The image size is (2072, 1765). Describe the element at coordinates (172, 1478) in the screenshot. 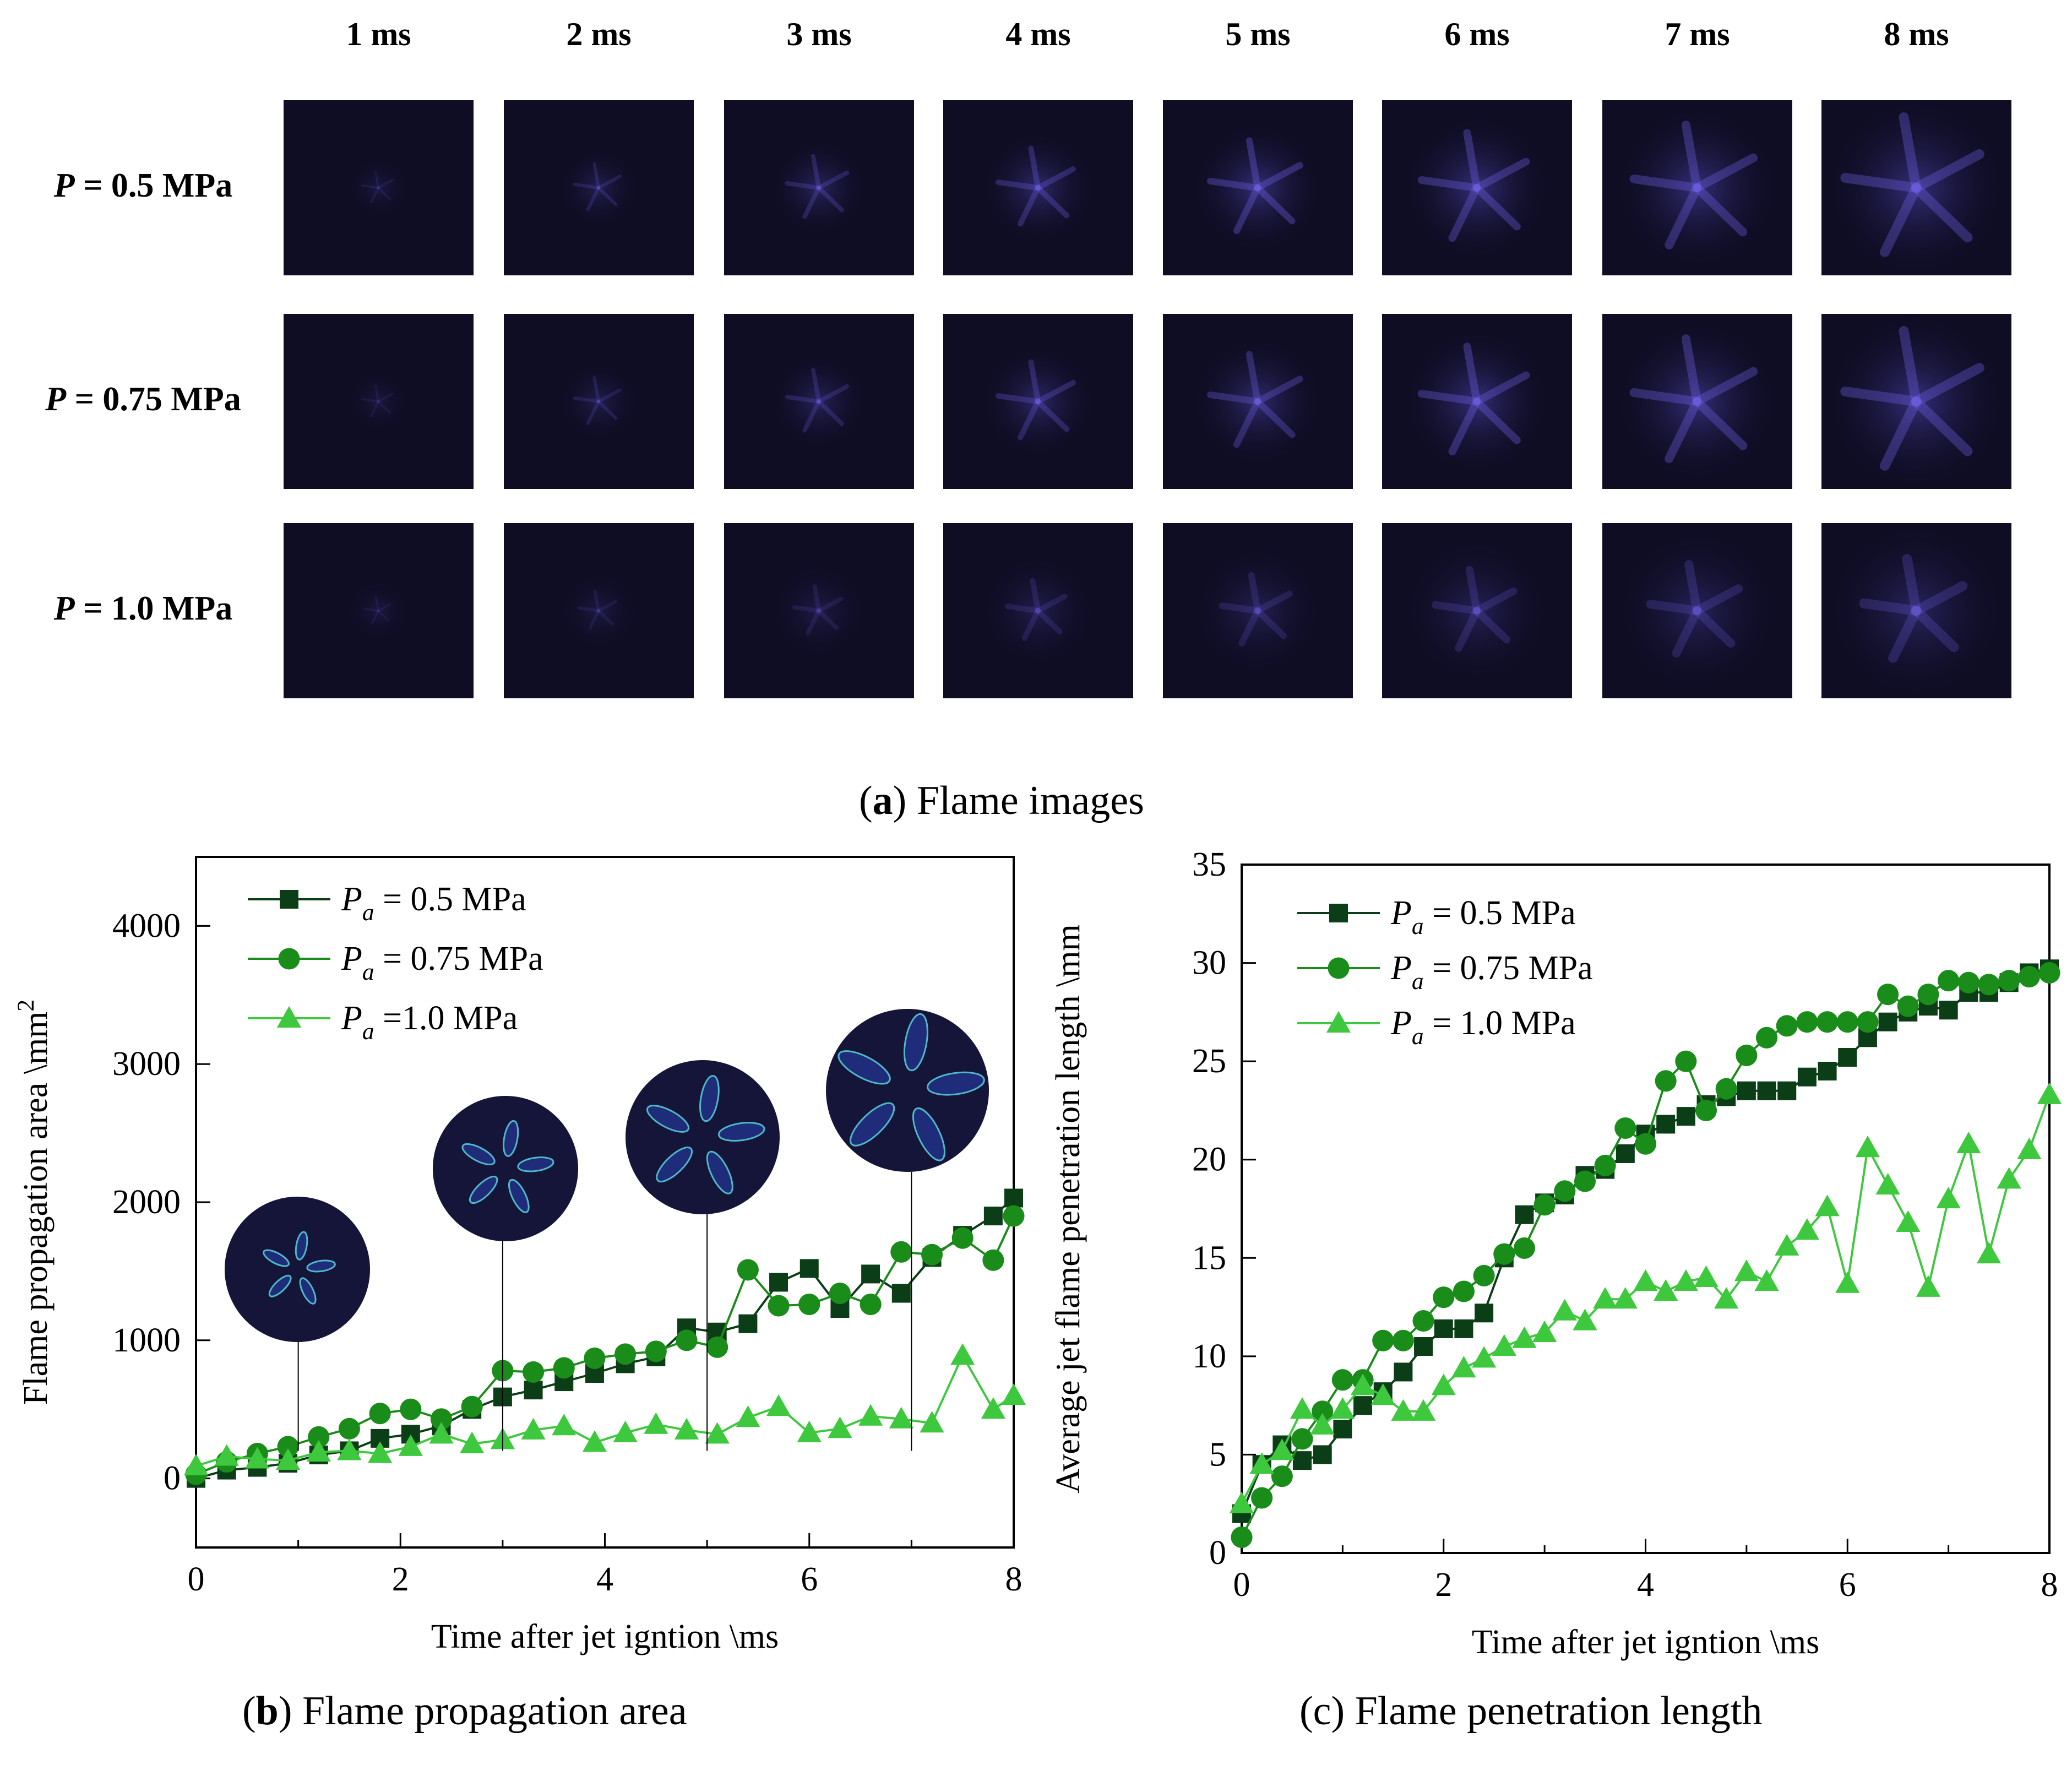

I see `y-tick-label: 0` at that location.